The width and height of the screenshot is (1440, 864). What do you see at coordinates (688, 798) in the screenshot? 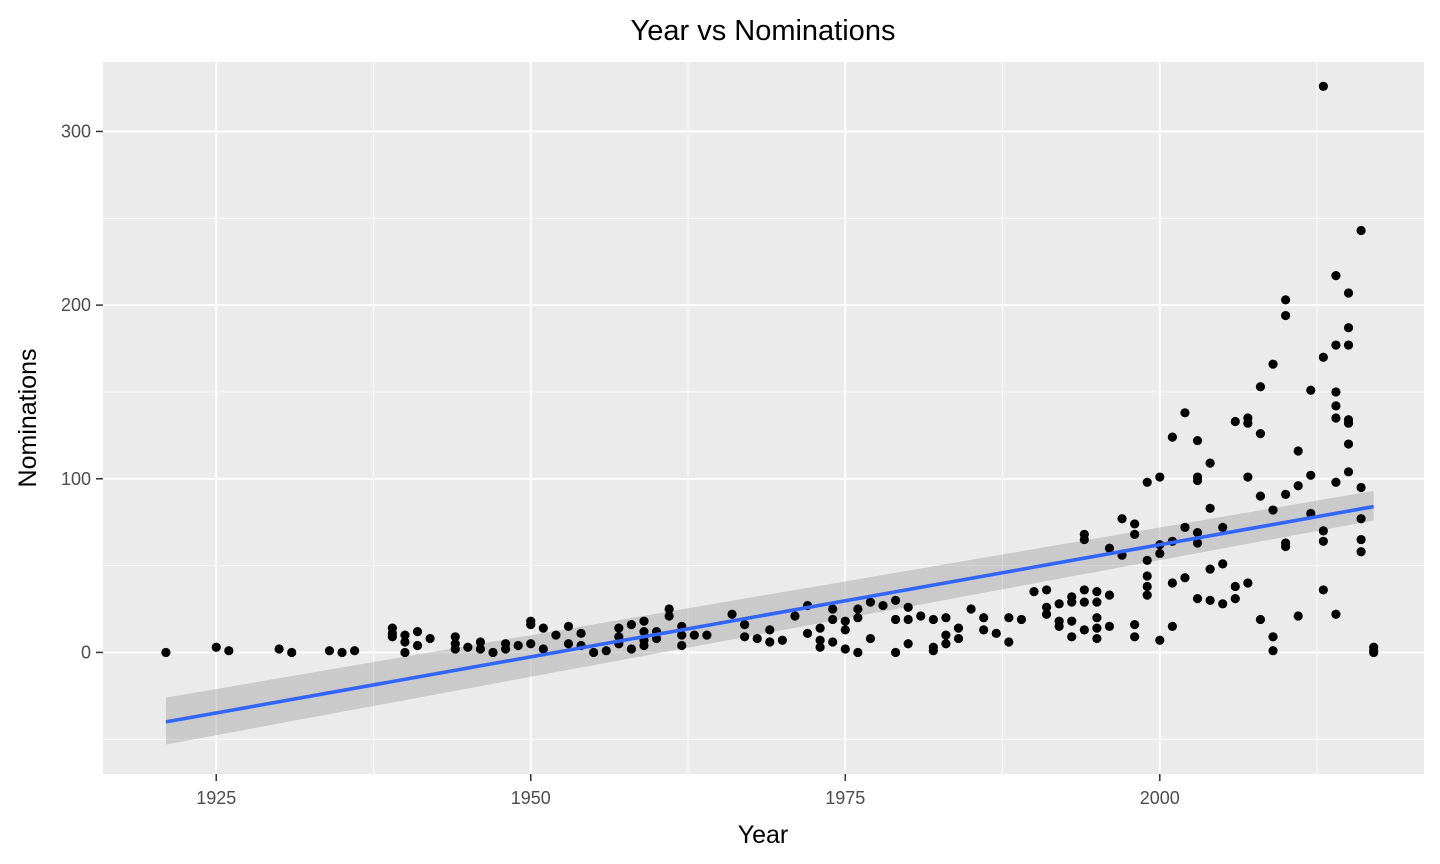
I see `x-axis-tick-labels: 1925 1950 1975 2000` at bounding box center [688, 798].